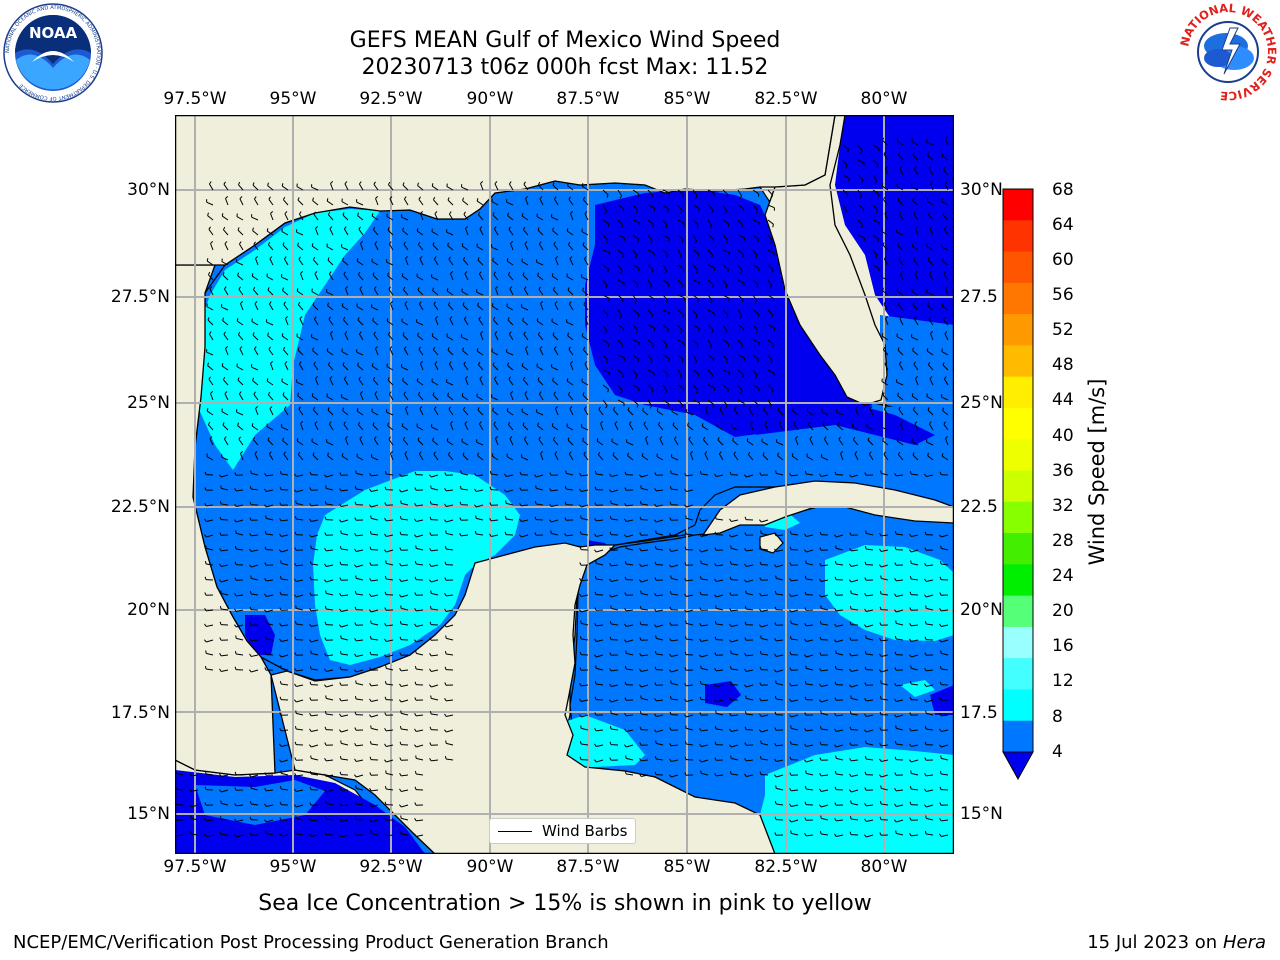 The width and height of the screenshot is (1280, 960). I want to click on lon-label-top: 85°W, so click(687, 99).